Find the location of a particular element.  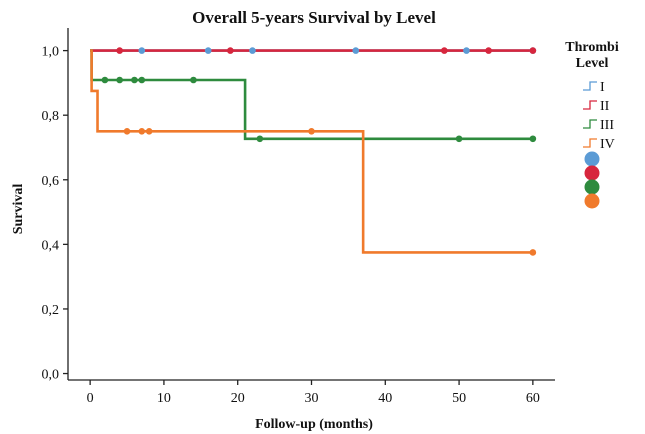

legend-label-I: I is located at coordinates (602, 87).